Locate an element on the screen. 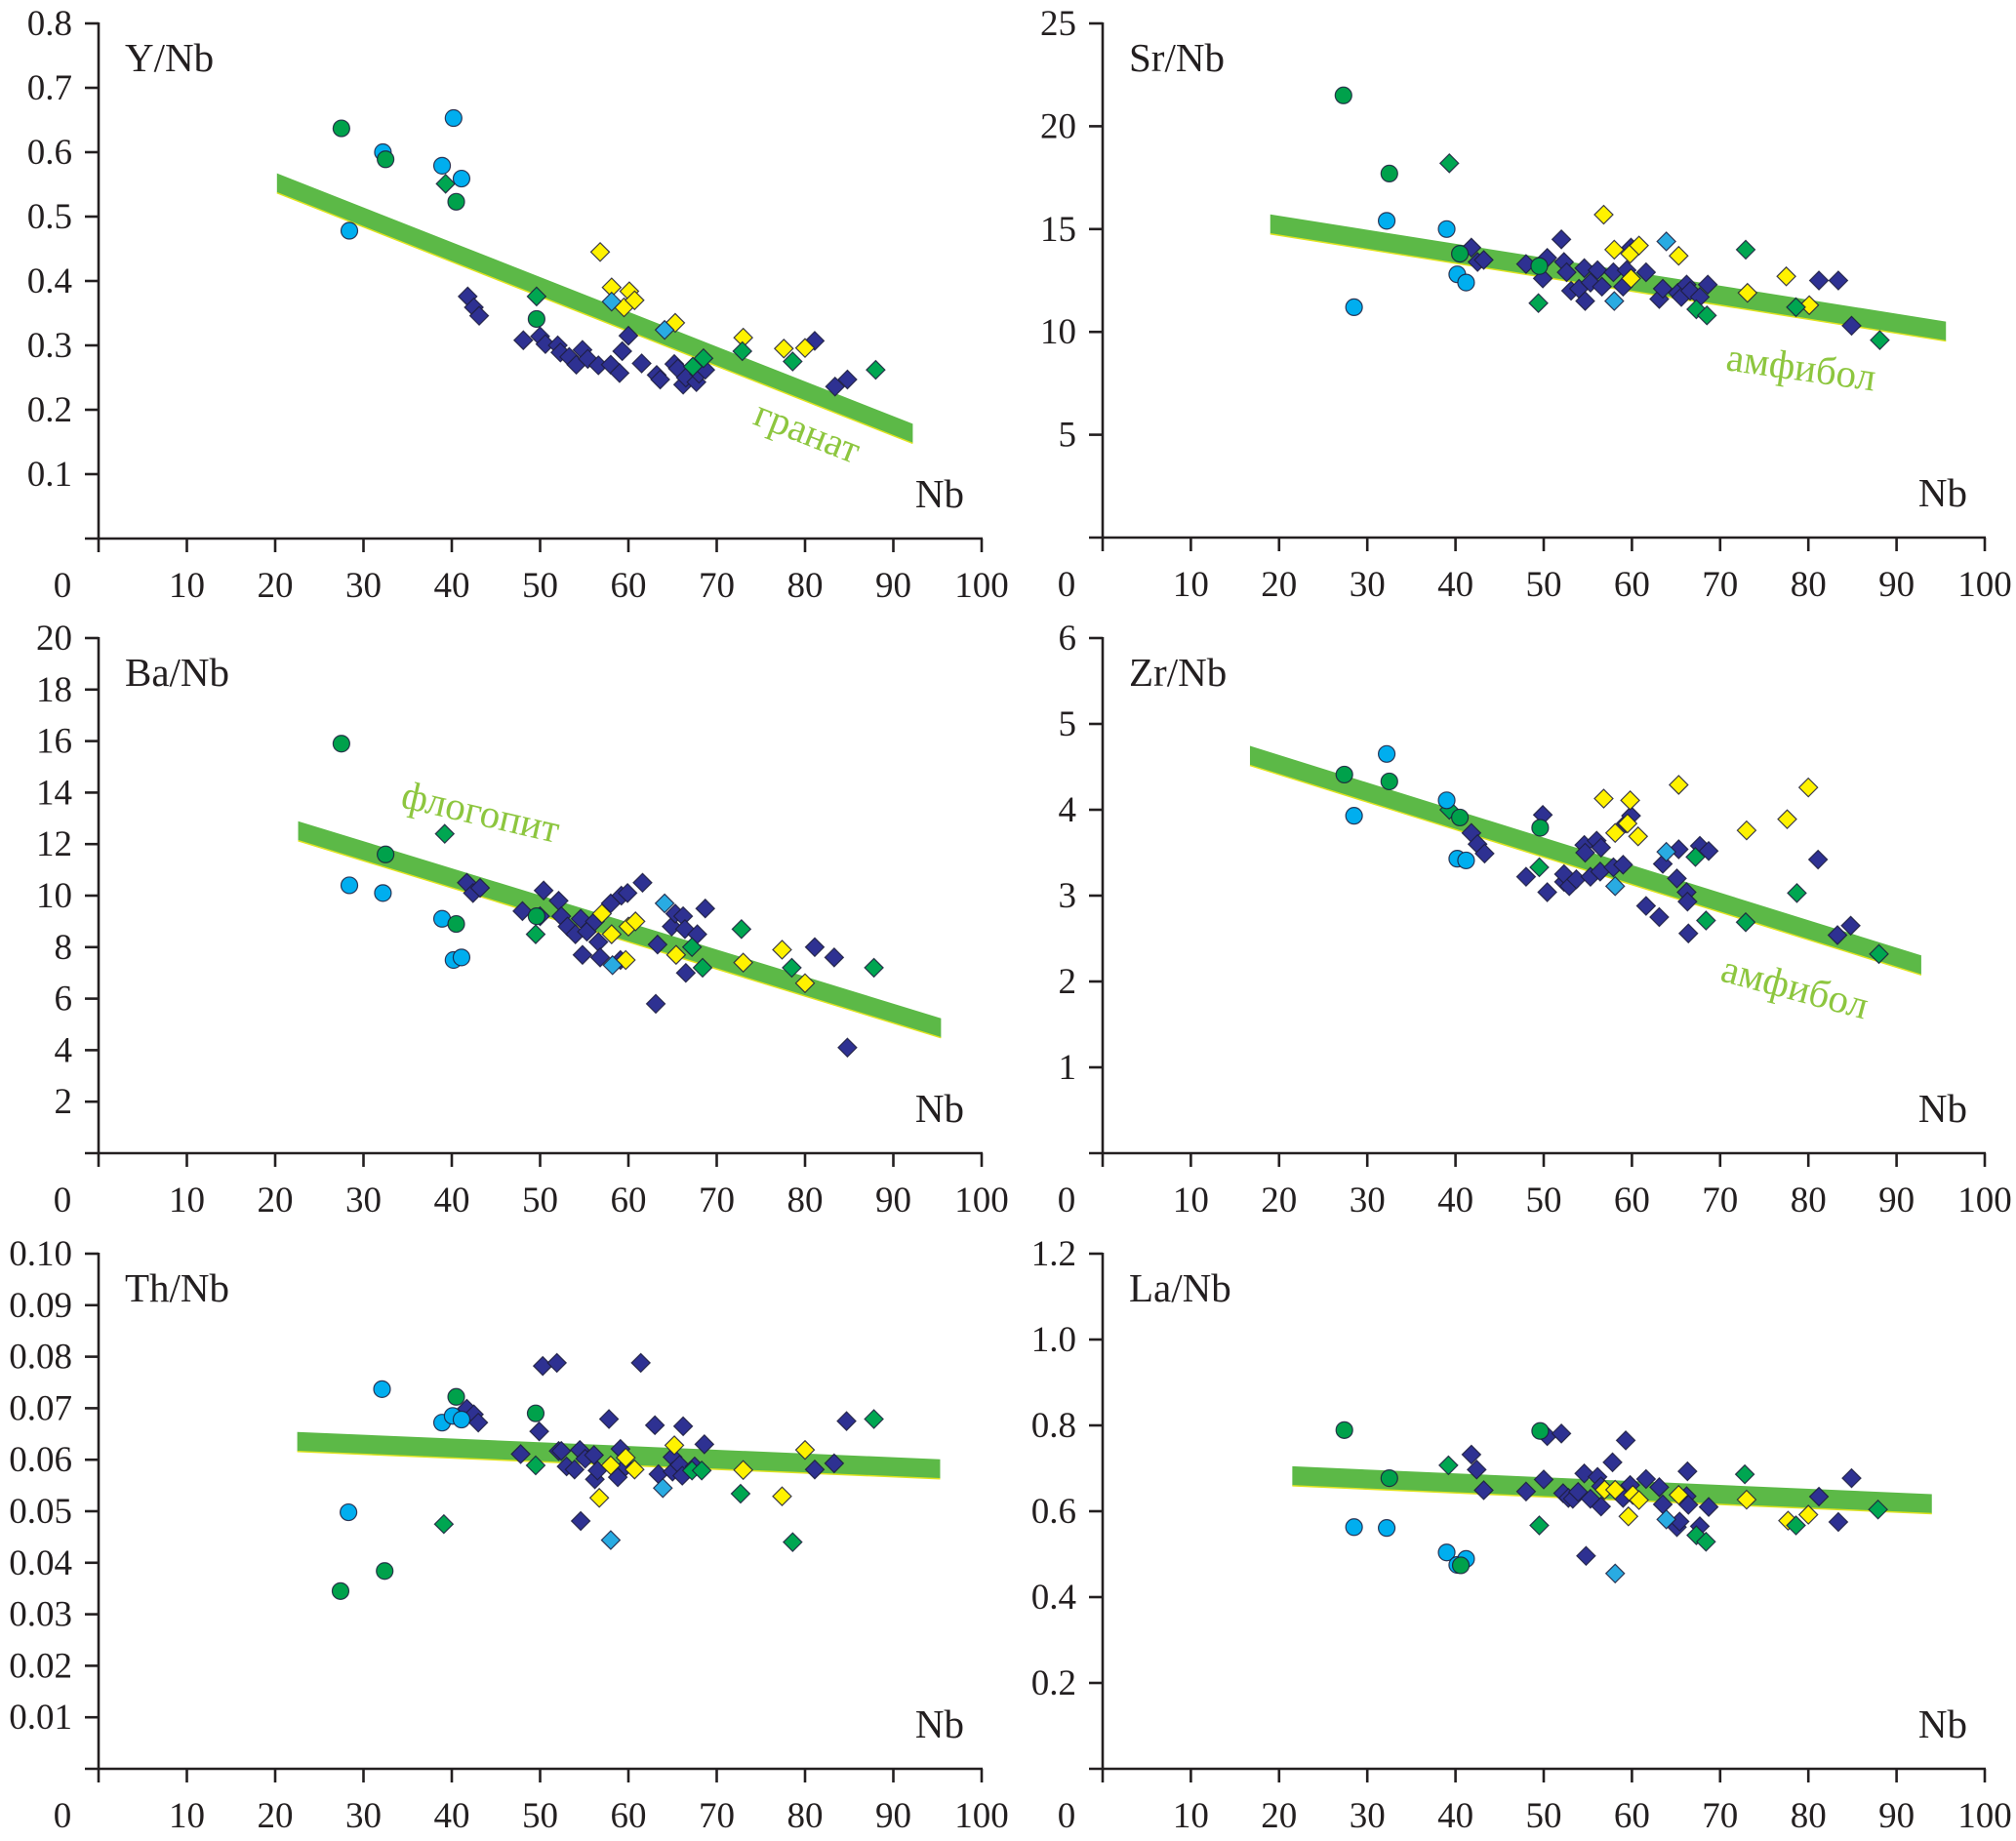 The width and height of the screenshot is (2016, 1841). x-tick-label: 20 is located at coordinates (1279, 1201).